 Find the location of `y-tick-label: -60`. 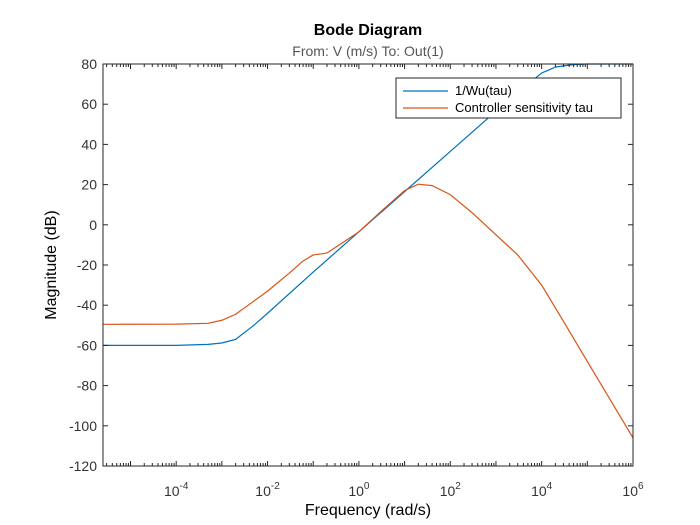

y-tick-label: -60 is located at coordinates (87, 345).